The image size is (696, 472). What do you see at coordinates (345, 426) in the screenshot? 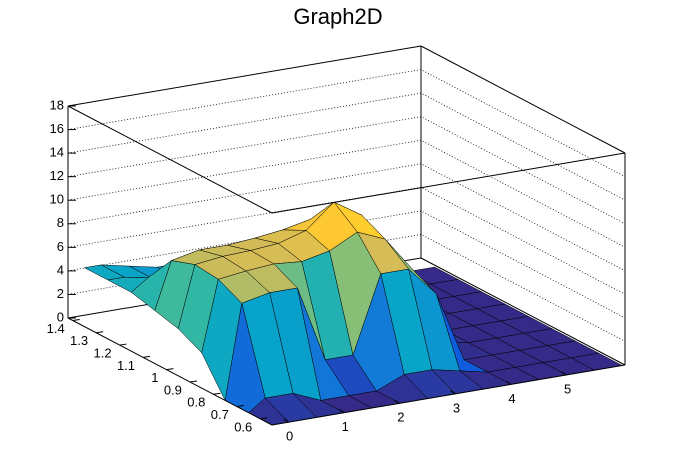
I see `x-tick-label: 1` at bounding box center [345, 426].